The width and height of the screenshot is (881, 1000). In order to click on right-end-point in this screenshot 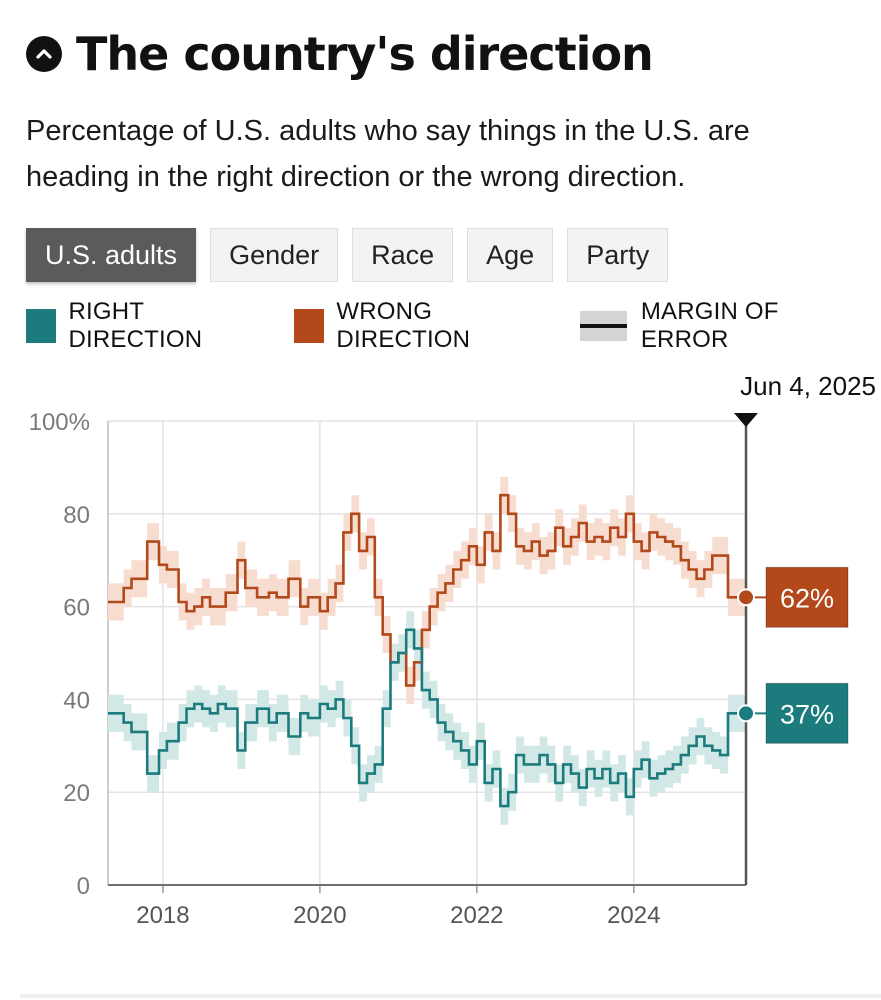, I will do `click(746, 713)`.